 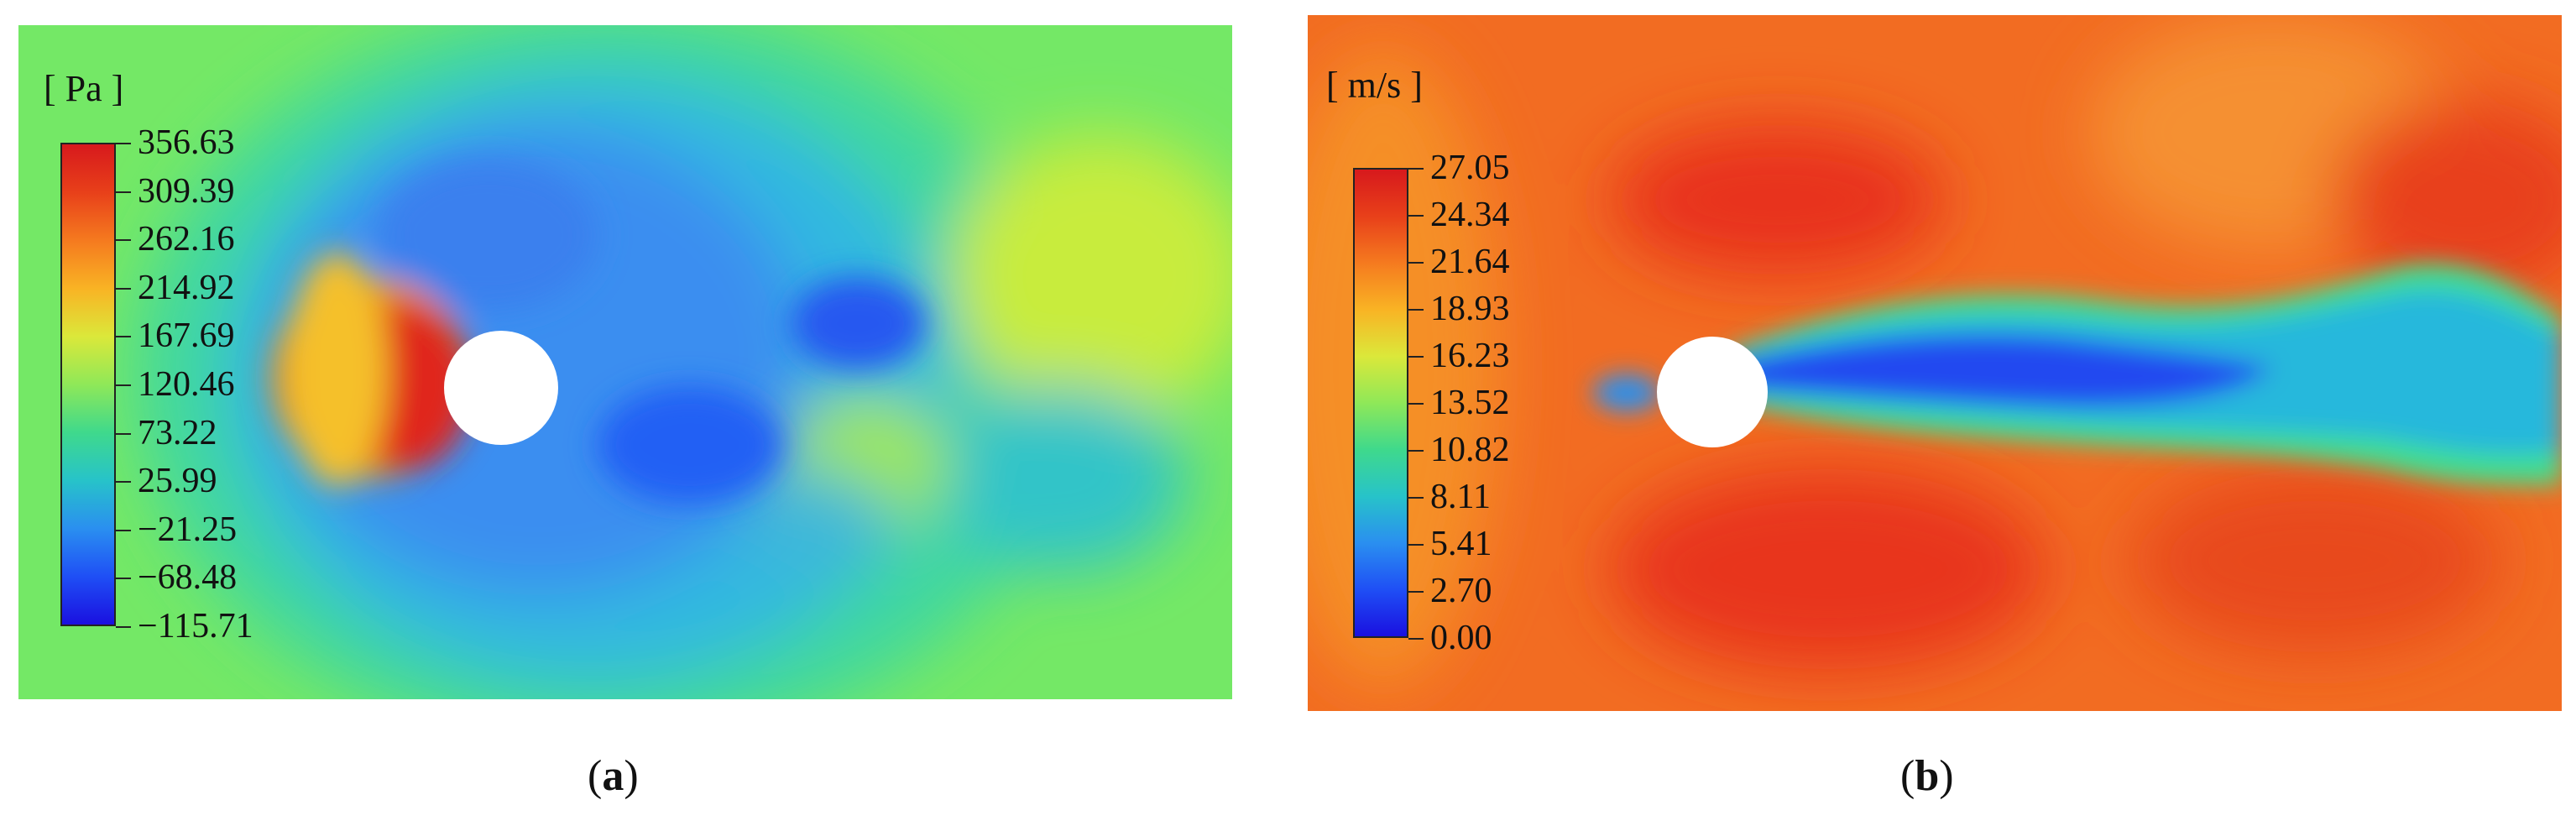 I want to click on colorbar-tick-label: 13.52, so click(x=1470, y=403).